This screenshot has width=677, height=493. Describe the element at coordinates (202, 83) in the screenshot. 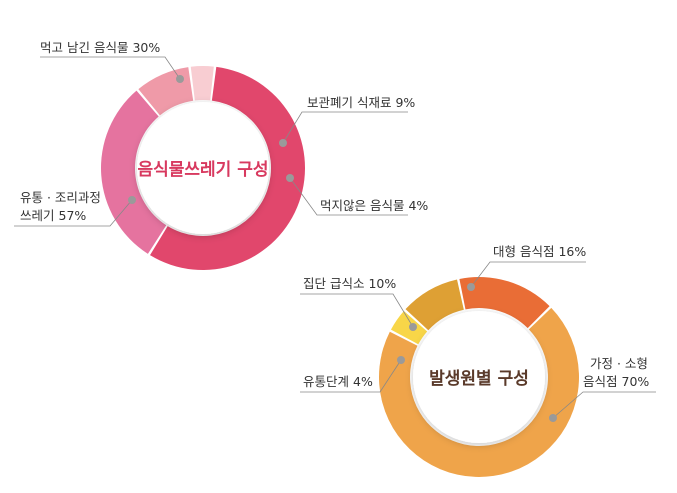

I see `donut1-slice-unconsumed` at that location.